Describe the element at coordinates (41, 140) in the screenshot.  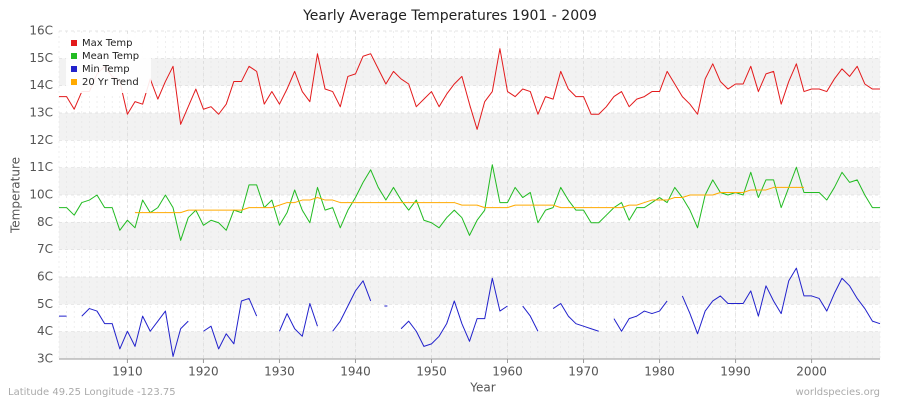
I see `y-tick-label: 12C` at that location.